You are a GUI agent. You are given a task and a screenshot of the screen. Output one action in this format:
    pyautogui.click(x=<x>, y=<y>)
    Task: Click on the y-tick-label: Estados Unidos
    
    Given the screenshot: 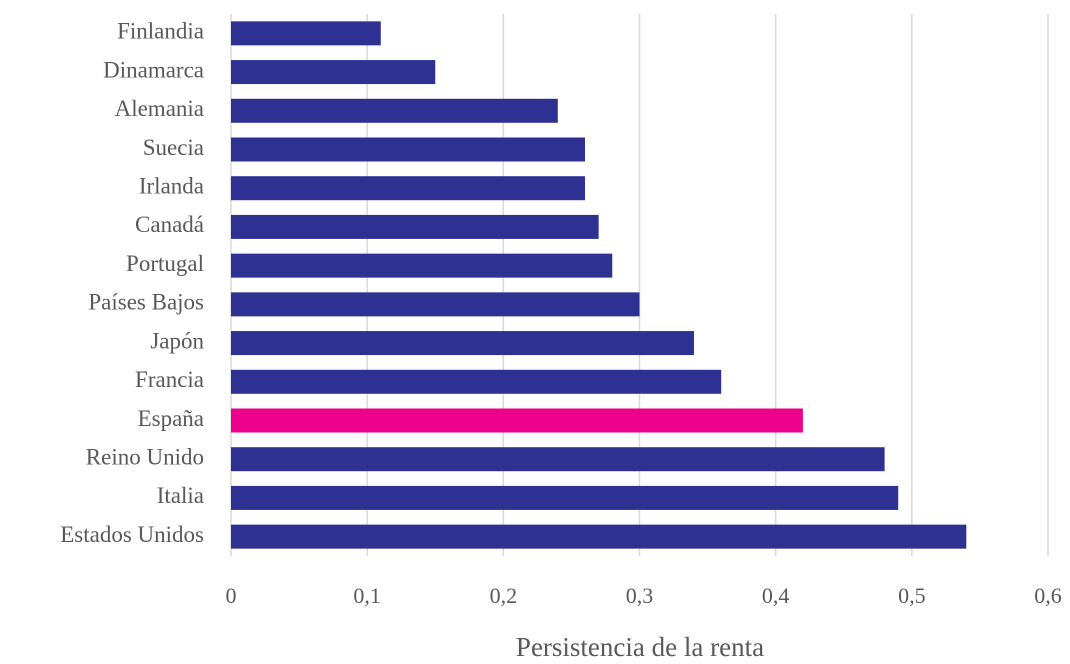 What is the action you would take?
    pyautogui.click(x=132, y=534)
    